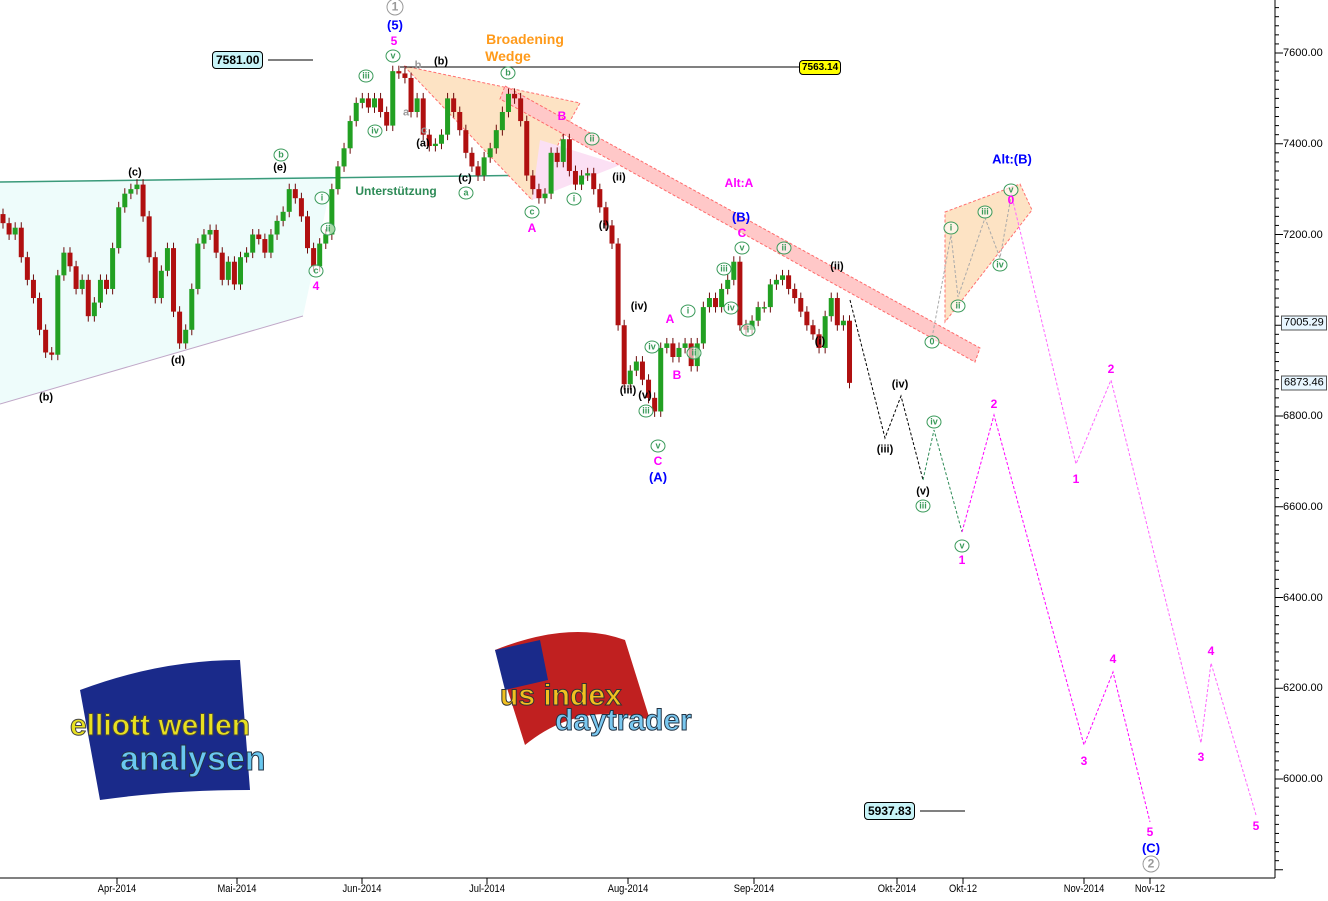  What do you see at coordinates (135, 172) in the screenshot?
I see `wave-label: (c)` at bounding box center [135, 172].